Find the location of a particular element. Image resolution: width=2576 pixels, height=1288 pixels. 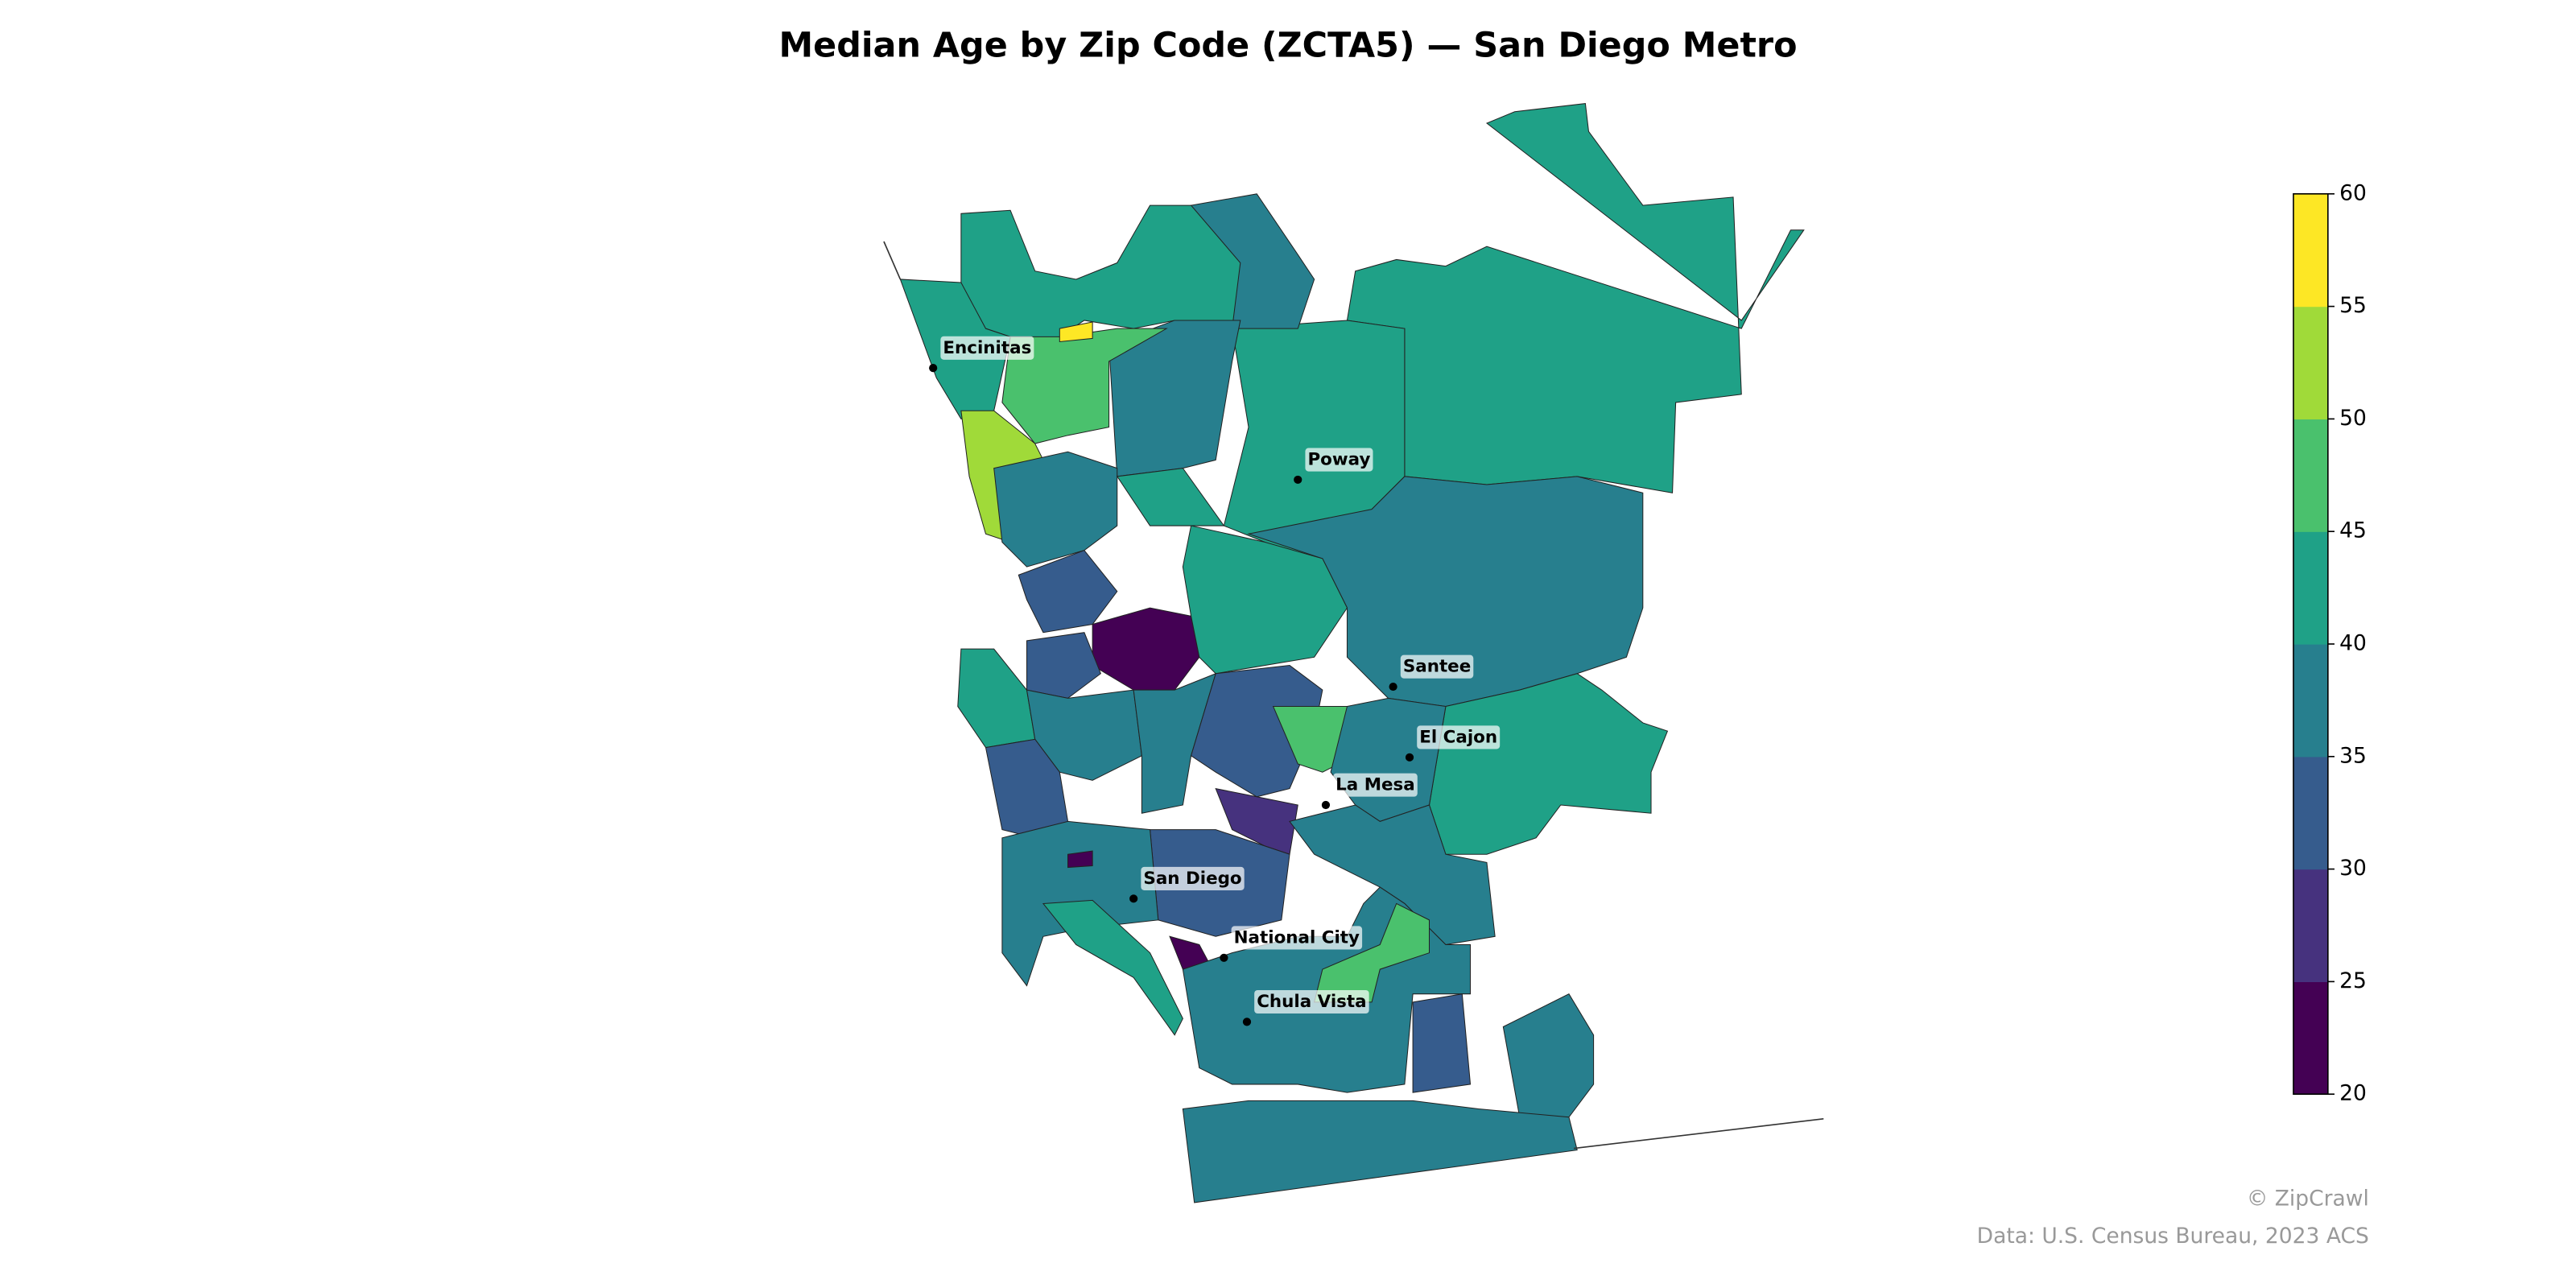

colorbar-tick-label: 30 is located at coordinates (2353, 868).